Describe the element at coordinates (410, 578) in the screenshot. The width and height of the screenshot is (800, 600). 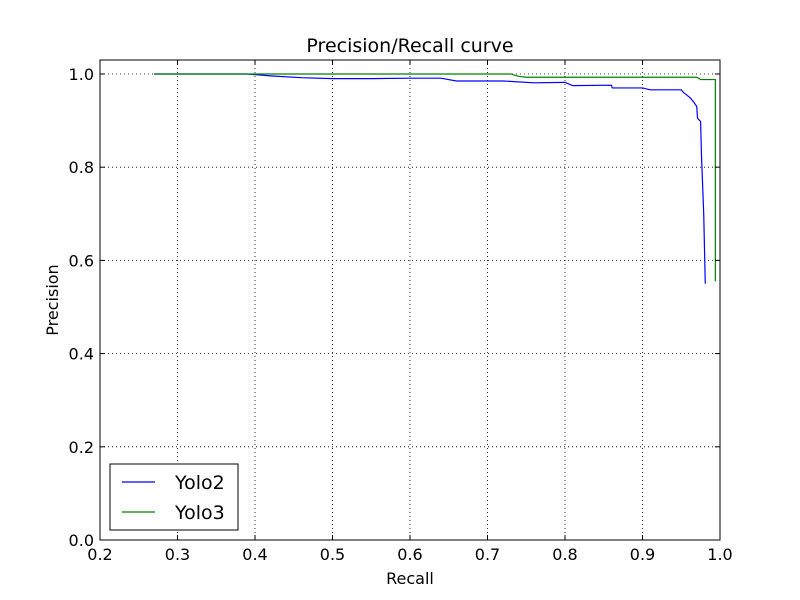
I see `x-axis-label: Recall` at that location.